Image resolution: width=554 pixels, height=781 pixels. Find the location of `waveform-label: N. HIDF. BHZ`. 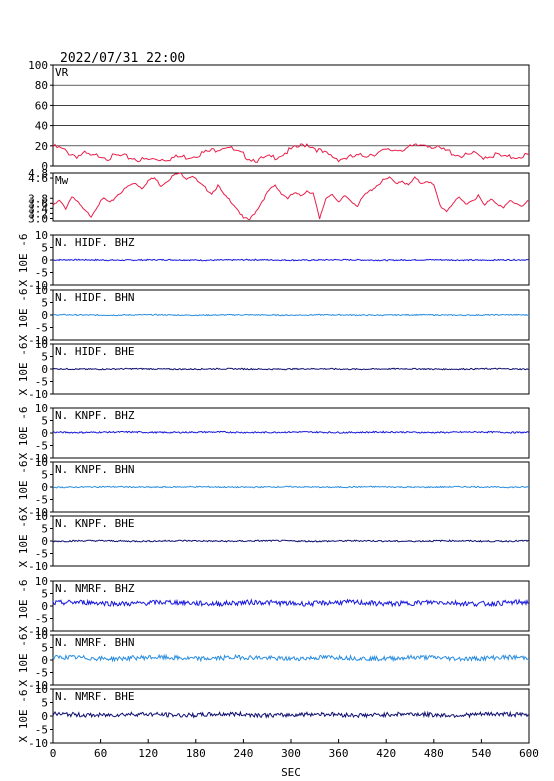

waveform-label: N. HIDF. BHZ is located at coordinates (95, 242).